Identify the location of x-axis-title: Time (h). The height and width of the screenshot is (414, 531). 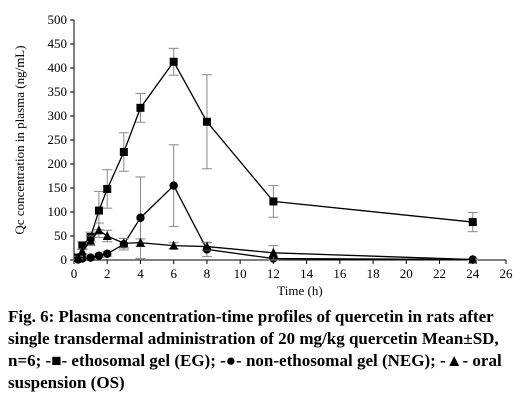
(299, 290).